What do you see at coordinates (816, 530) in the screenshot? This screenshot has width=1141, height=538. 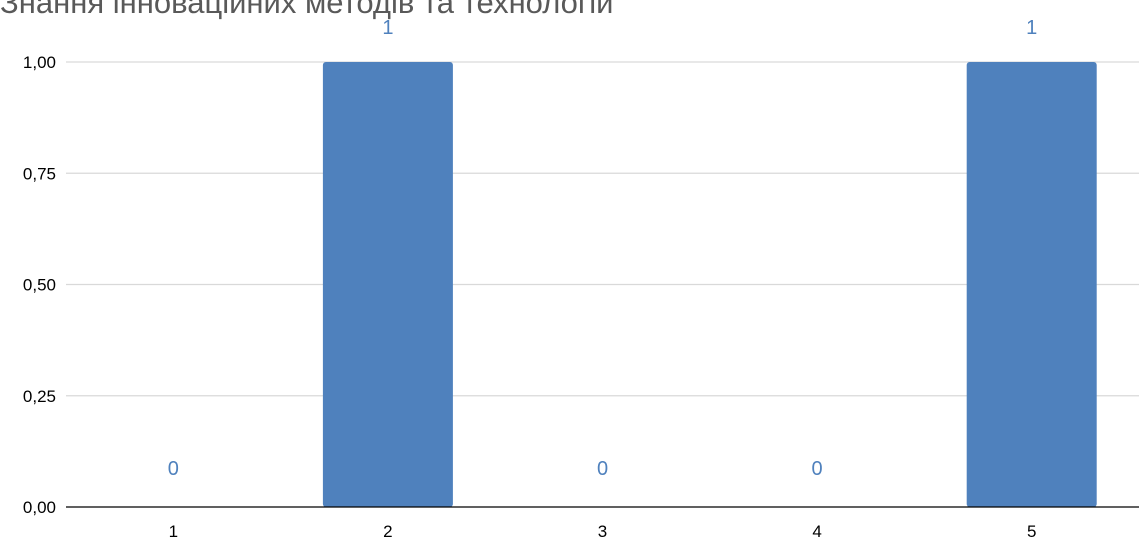 I see `x-tick-label: 4` at bounding box center [816, 530].